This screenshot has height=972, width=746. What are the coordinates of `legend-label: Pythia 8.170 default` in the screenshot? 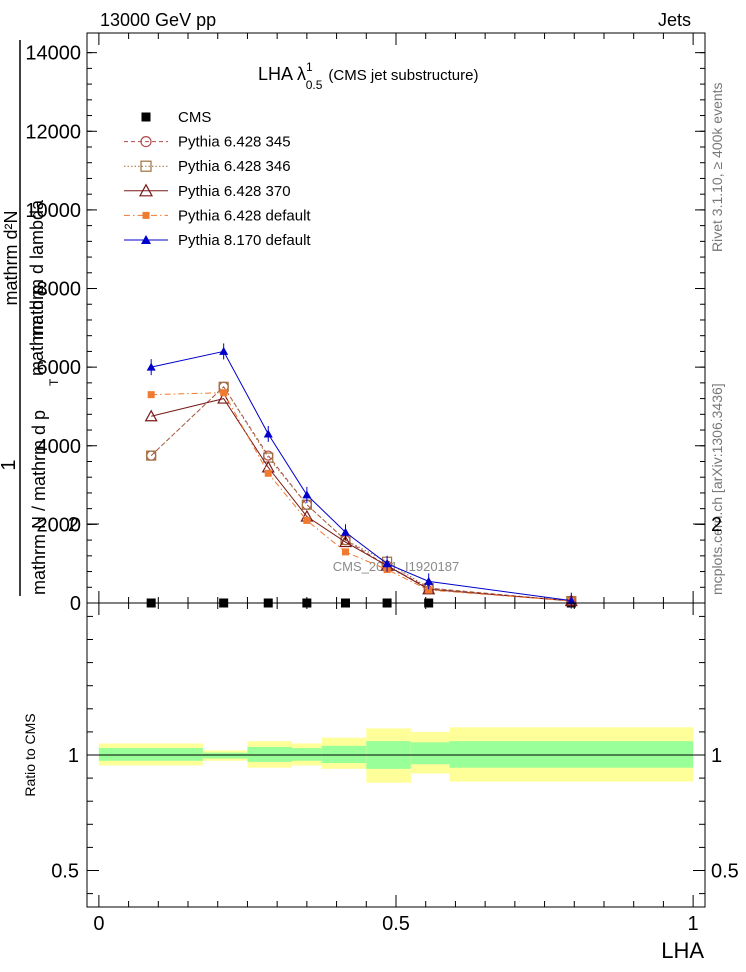 It's located at (244, 240).